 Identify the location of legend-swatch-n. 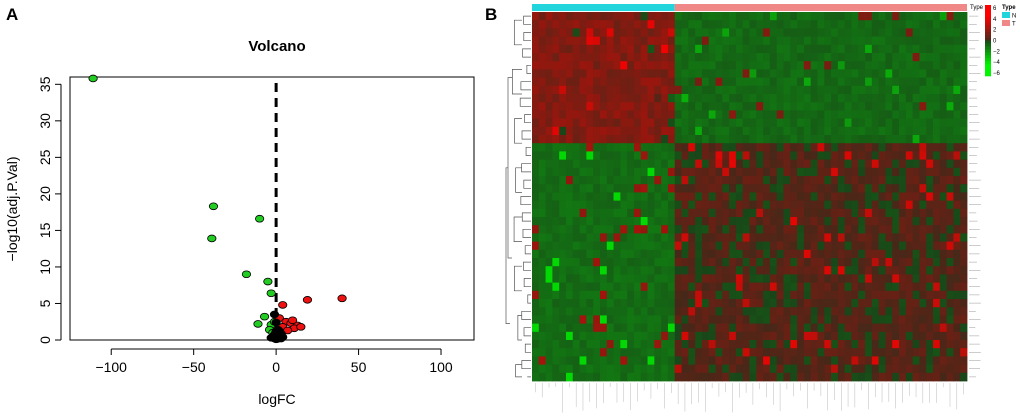
(1006, 15).